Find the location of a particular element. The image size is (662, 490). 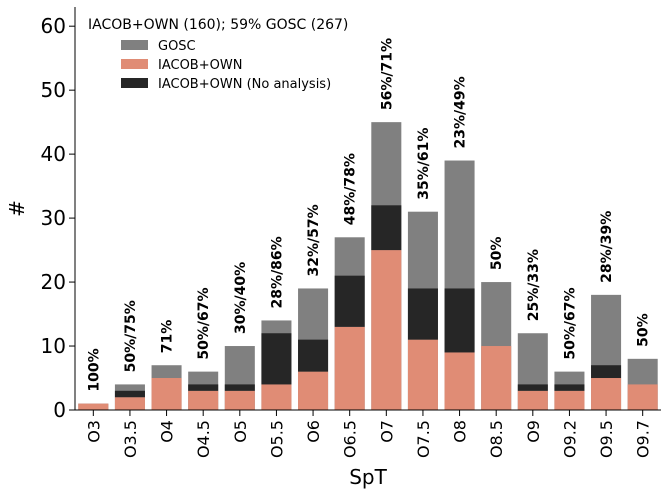

bar-no-analysis-O7 is located at coordinates (386, 227).